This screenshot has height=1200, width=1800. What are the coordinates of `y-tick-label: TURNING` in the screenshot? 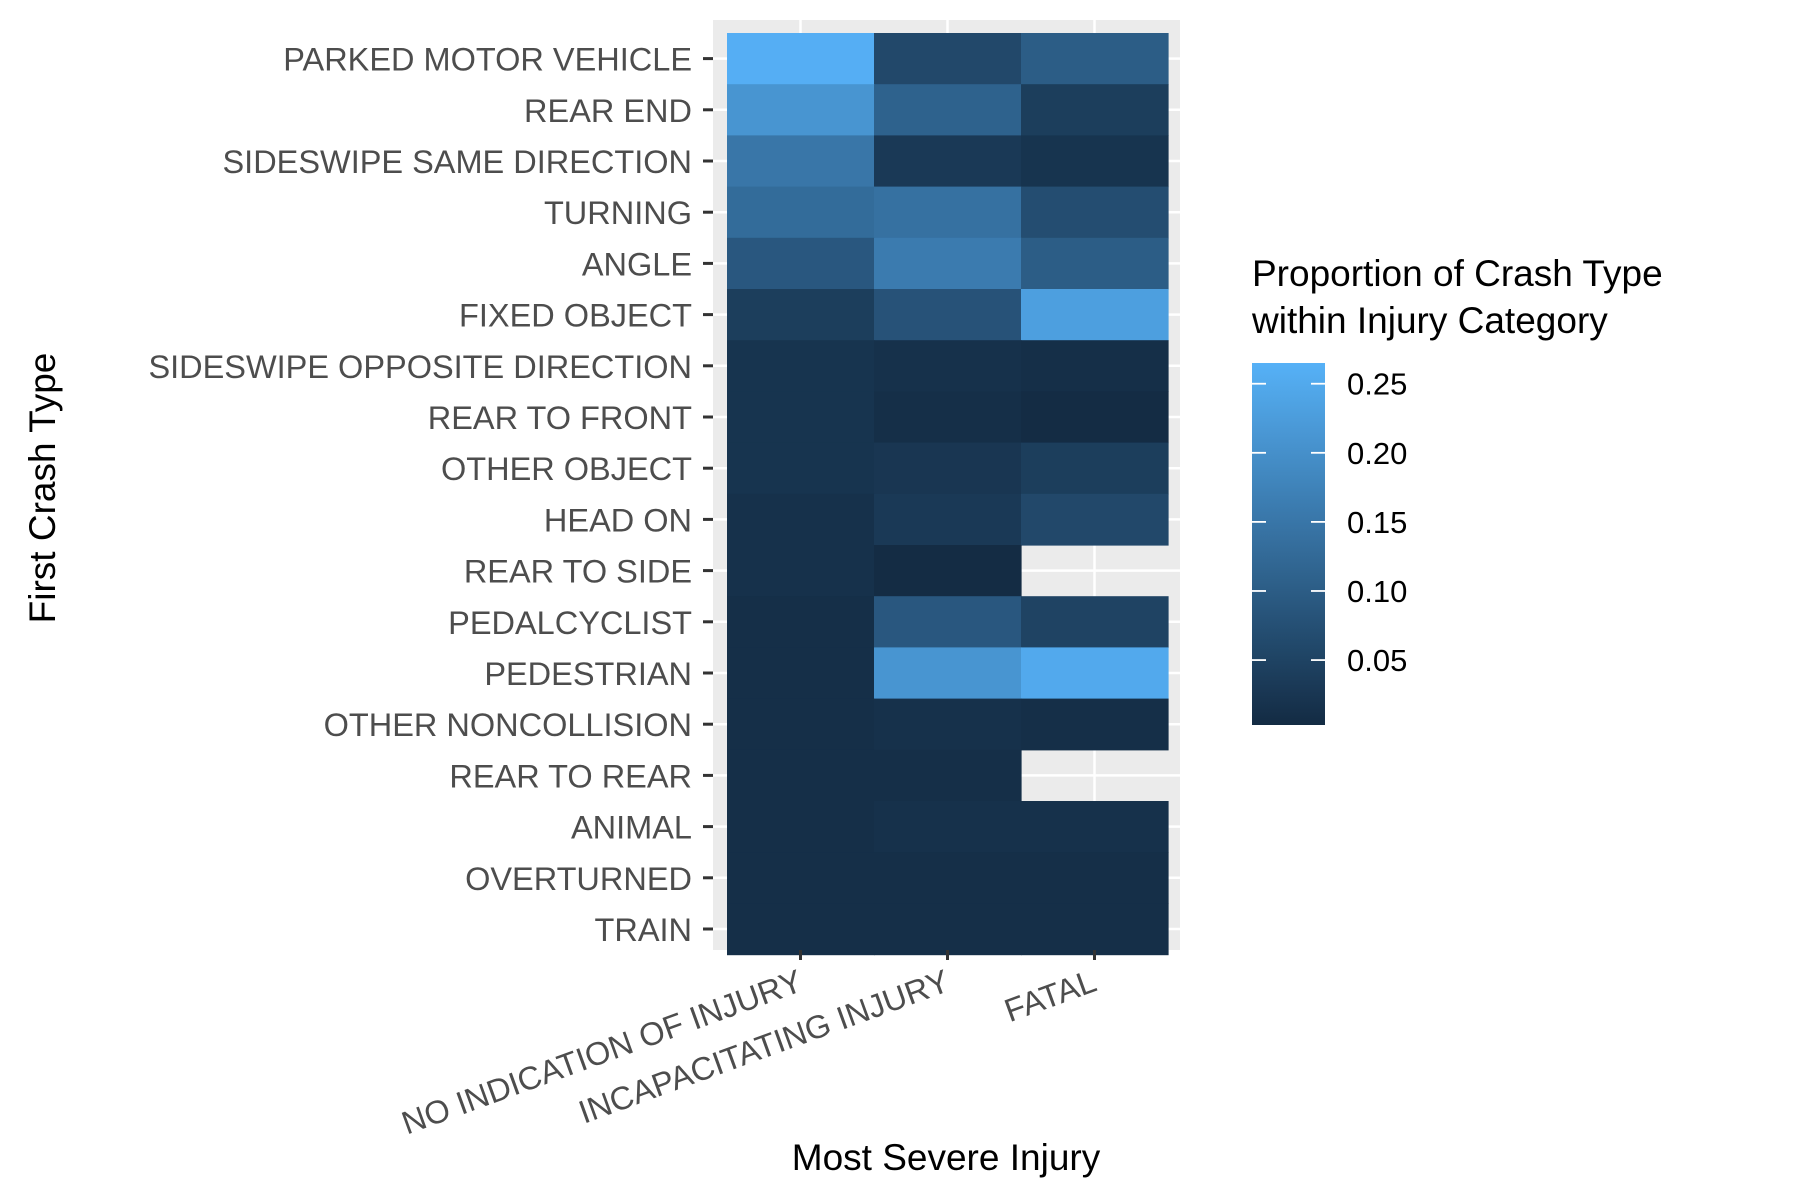 It's located at (618, 213).